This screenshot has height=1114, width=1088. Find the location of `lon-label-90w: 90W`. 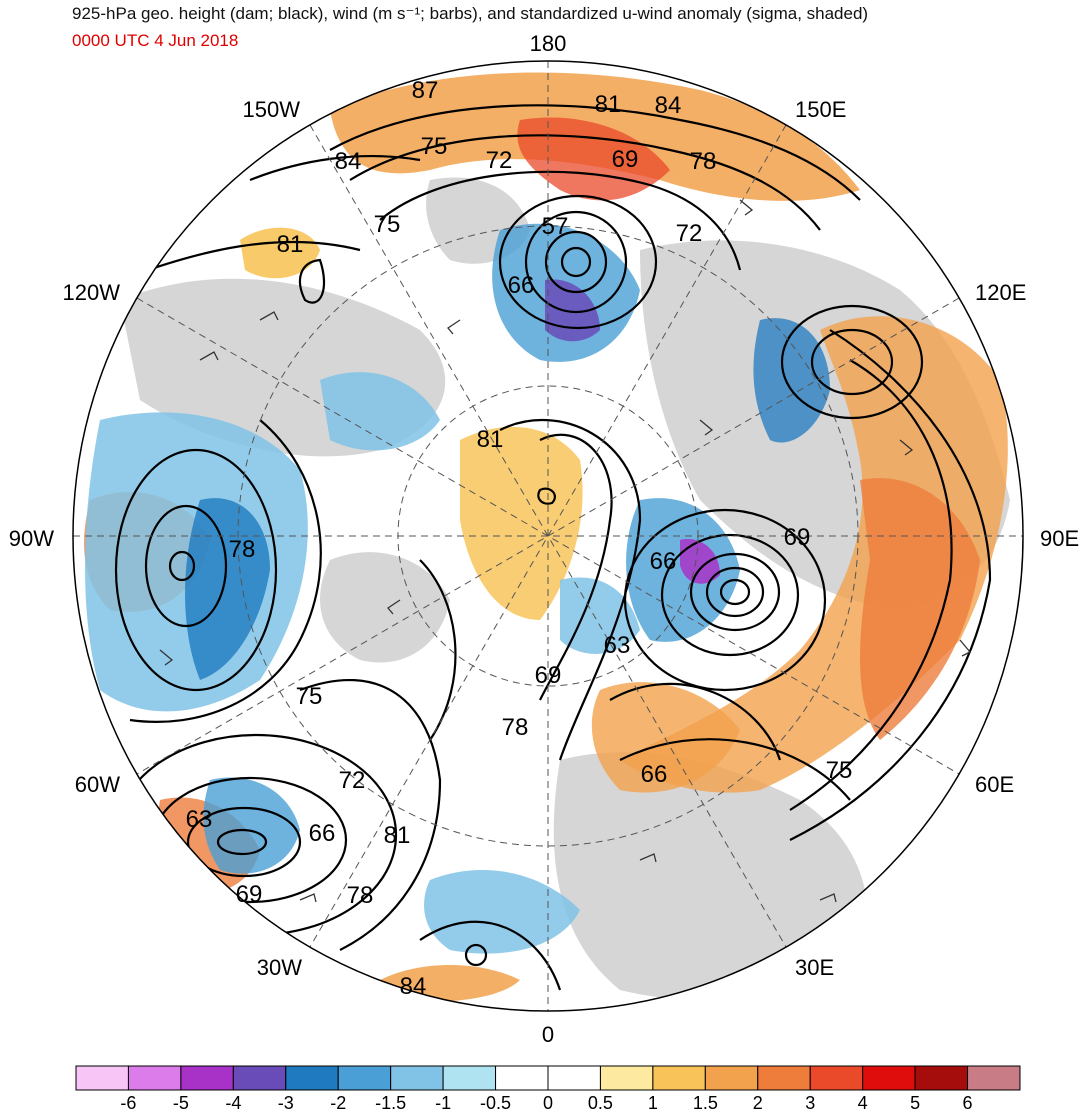

lon-label-90w: 90W is located at coordinates (31, 538).